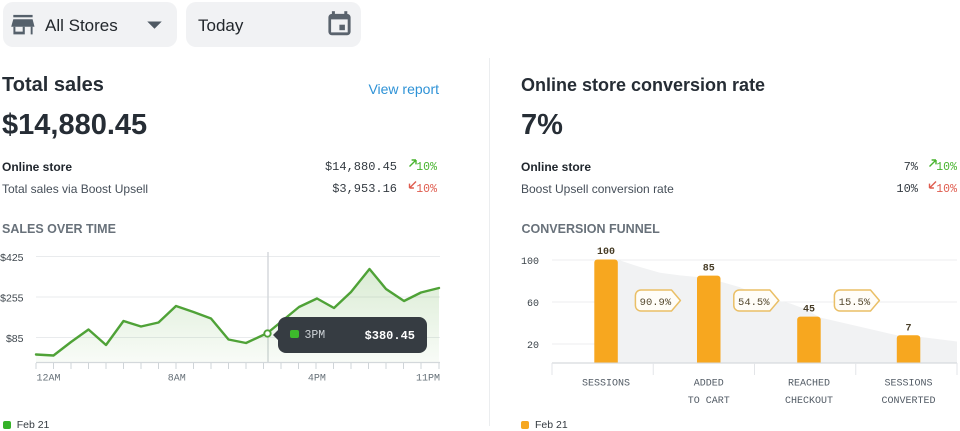 The image size is (960, 431). Describe the element at coordinates (15, 339) in the screenshot. I see `svg-text: $85` at that location.